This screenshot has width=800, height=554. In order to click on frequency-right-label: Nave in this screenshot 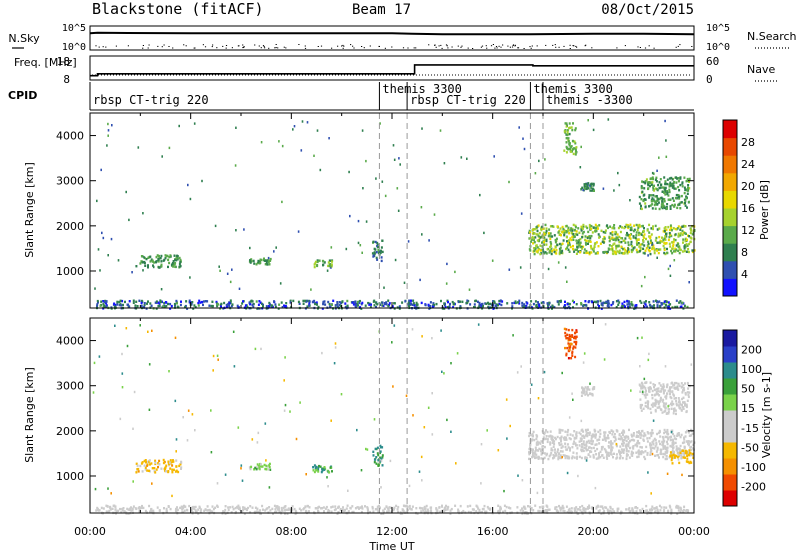, I will do `click(761, 69)`.